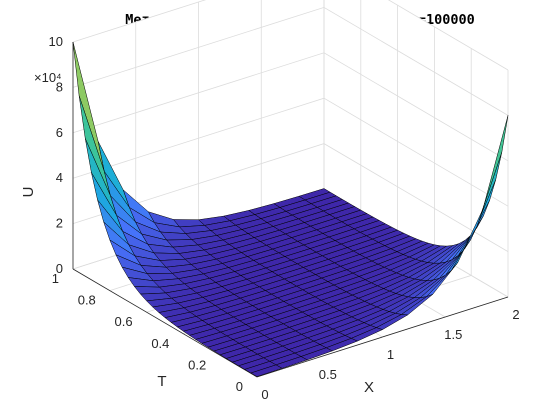 The height and width of the screenshot is (420, 560). I want to click on t-tick-label: 1, so click(55, 278).